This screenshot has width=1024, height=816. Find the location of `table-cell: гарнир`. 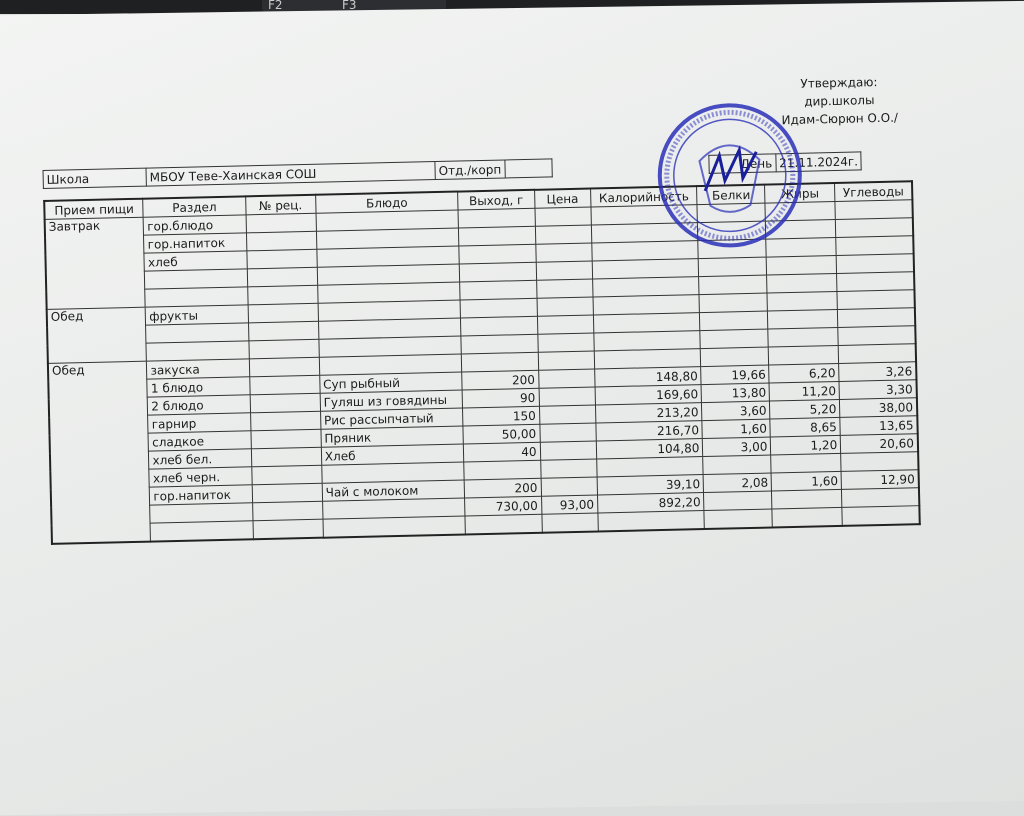

table-cell: гарнир is located at coordinates (199, 423).